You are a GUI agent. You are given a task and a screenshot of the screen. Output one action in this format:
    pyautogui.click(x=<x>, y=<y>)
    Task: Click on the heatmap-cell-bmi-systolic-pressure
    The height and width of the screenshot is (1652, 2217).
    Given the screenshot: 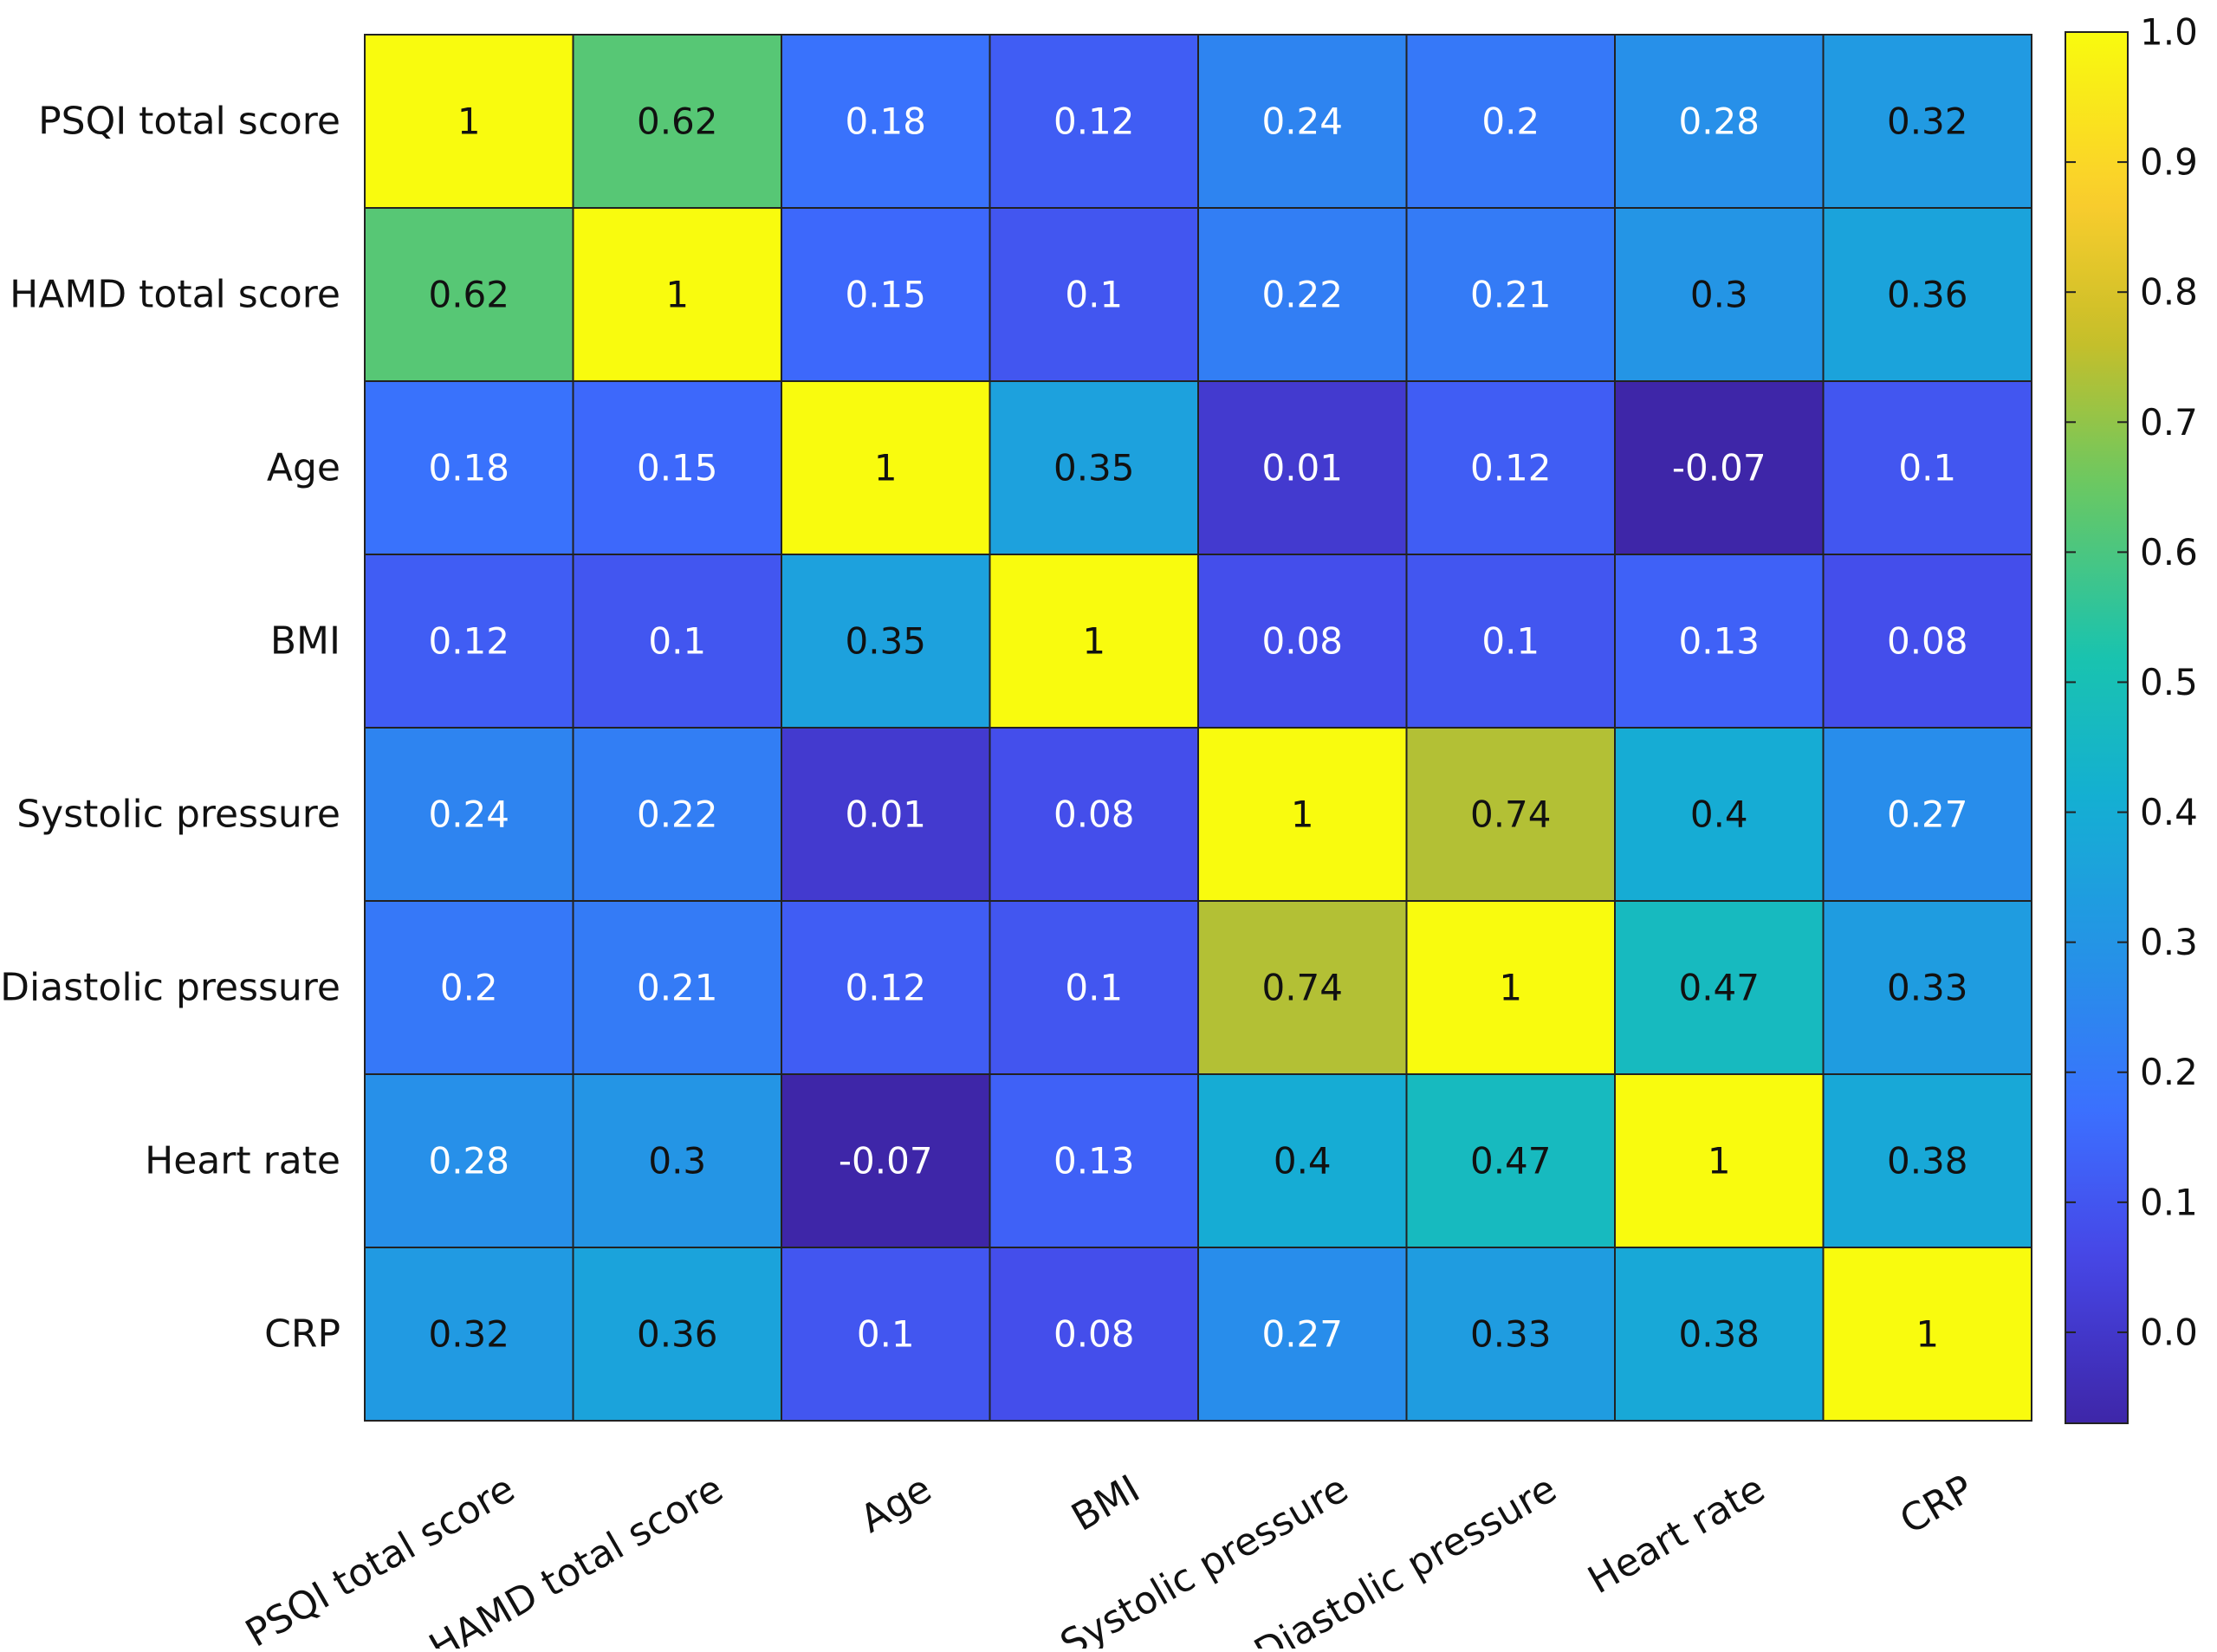 What is the action you would take?
    pyautogui.click(x=1302, y=641)
    